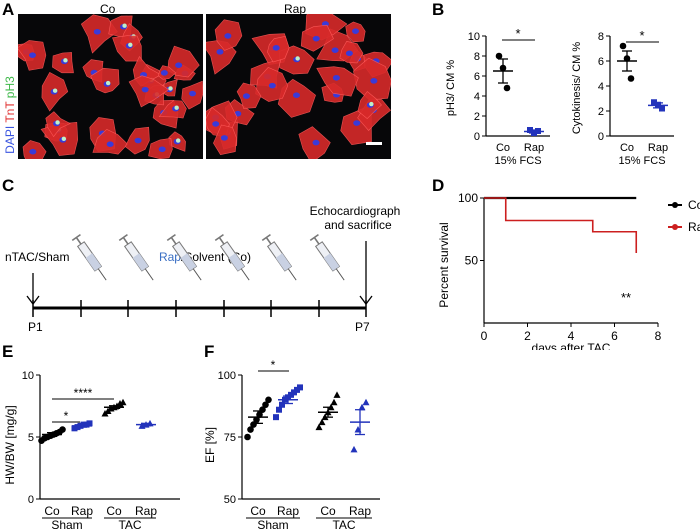 This screenshot has width=700, height=530. What do you see at coordinates (31, 500) in the screenshot?
I see `e-ytick-label: 0` at bounding box center [31, 500].